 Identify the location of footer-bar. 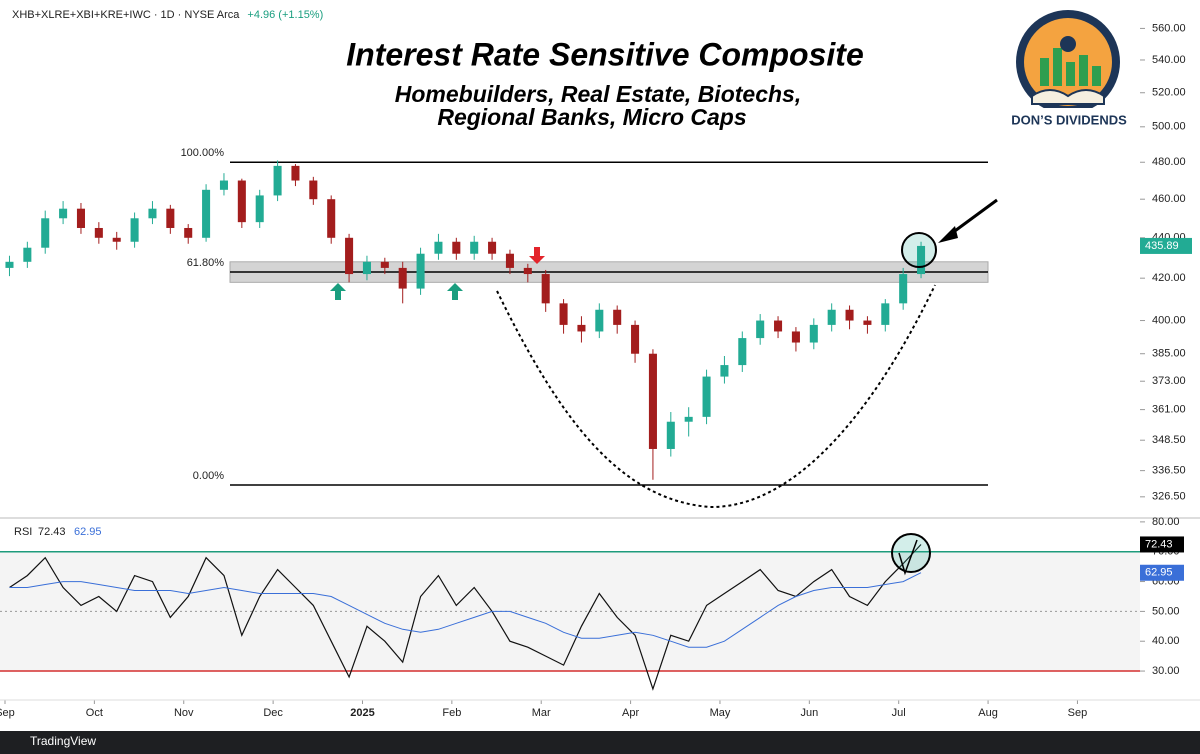
(600, 742).